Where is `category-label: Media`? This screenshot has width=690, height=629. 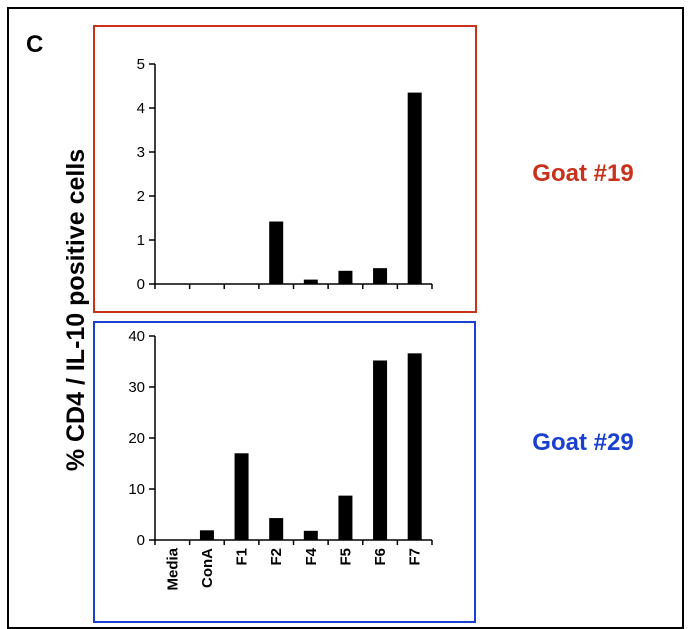 category-label: Media is located at coordinates (172, 568).